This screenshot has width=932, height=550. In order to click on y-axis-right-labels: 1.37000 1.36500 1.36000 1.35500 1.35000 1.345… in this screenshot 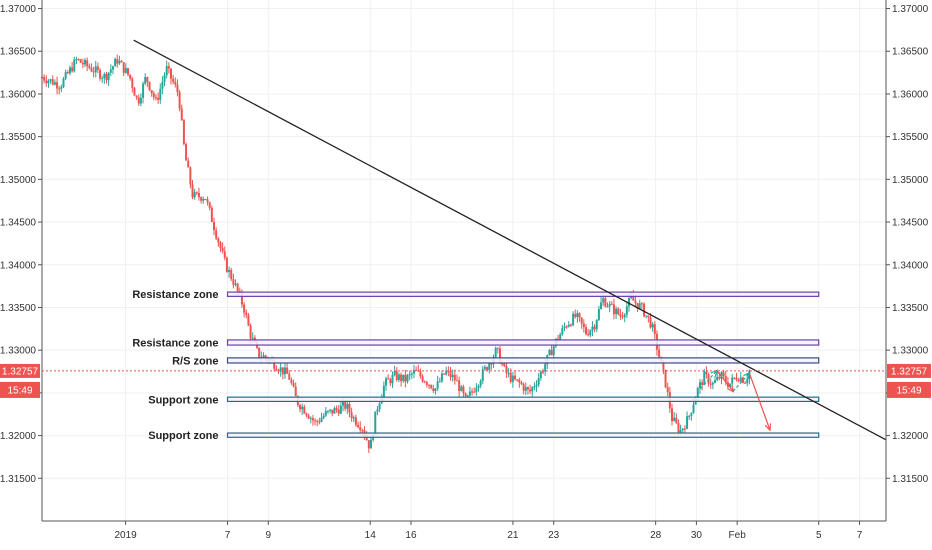, I will do `click(910, 244)`.